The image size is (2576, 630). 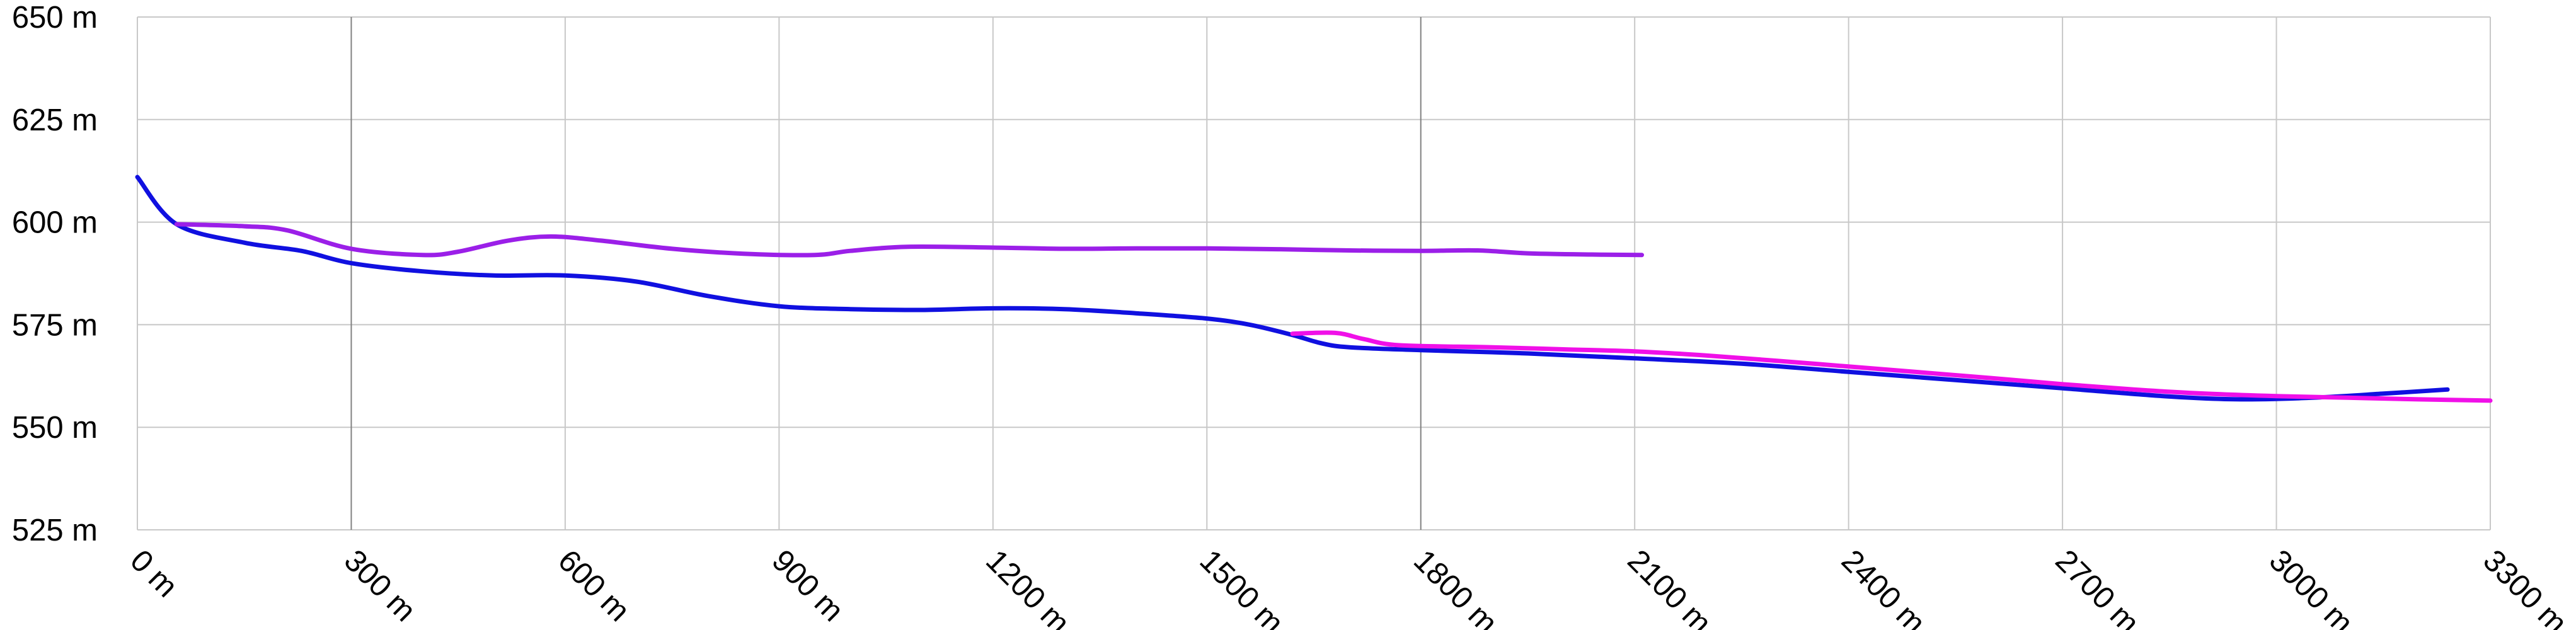 I want to click on x-tick-label: 2100 m, so click(x=1669, y=587).